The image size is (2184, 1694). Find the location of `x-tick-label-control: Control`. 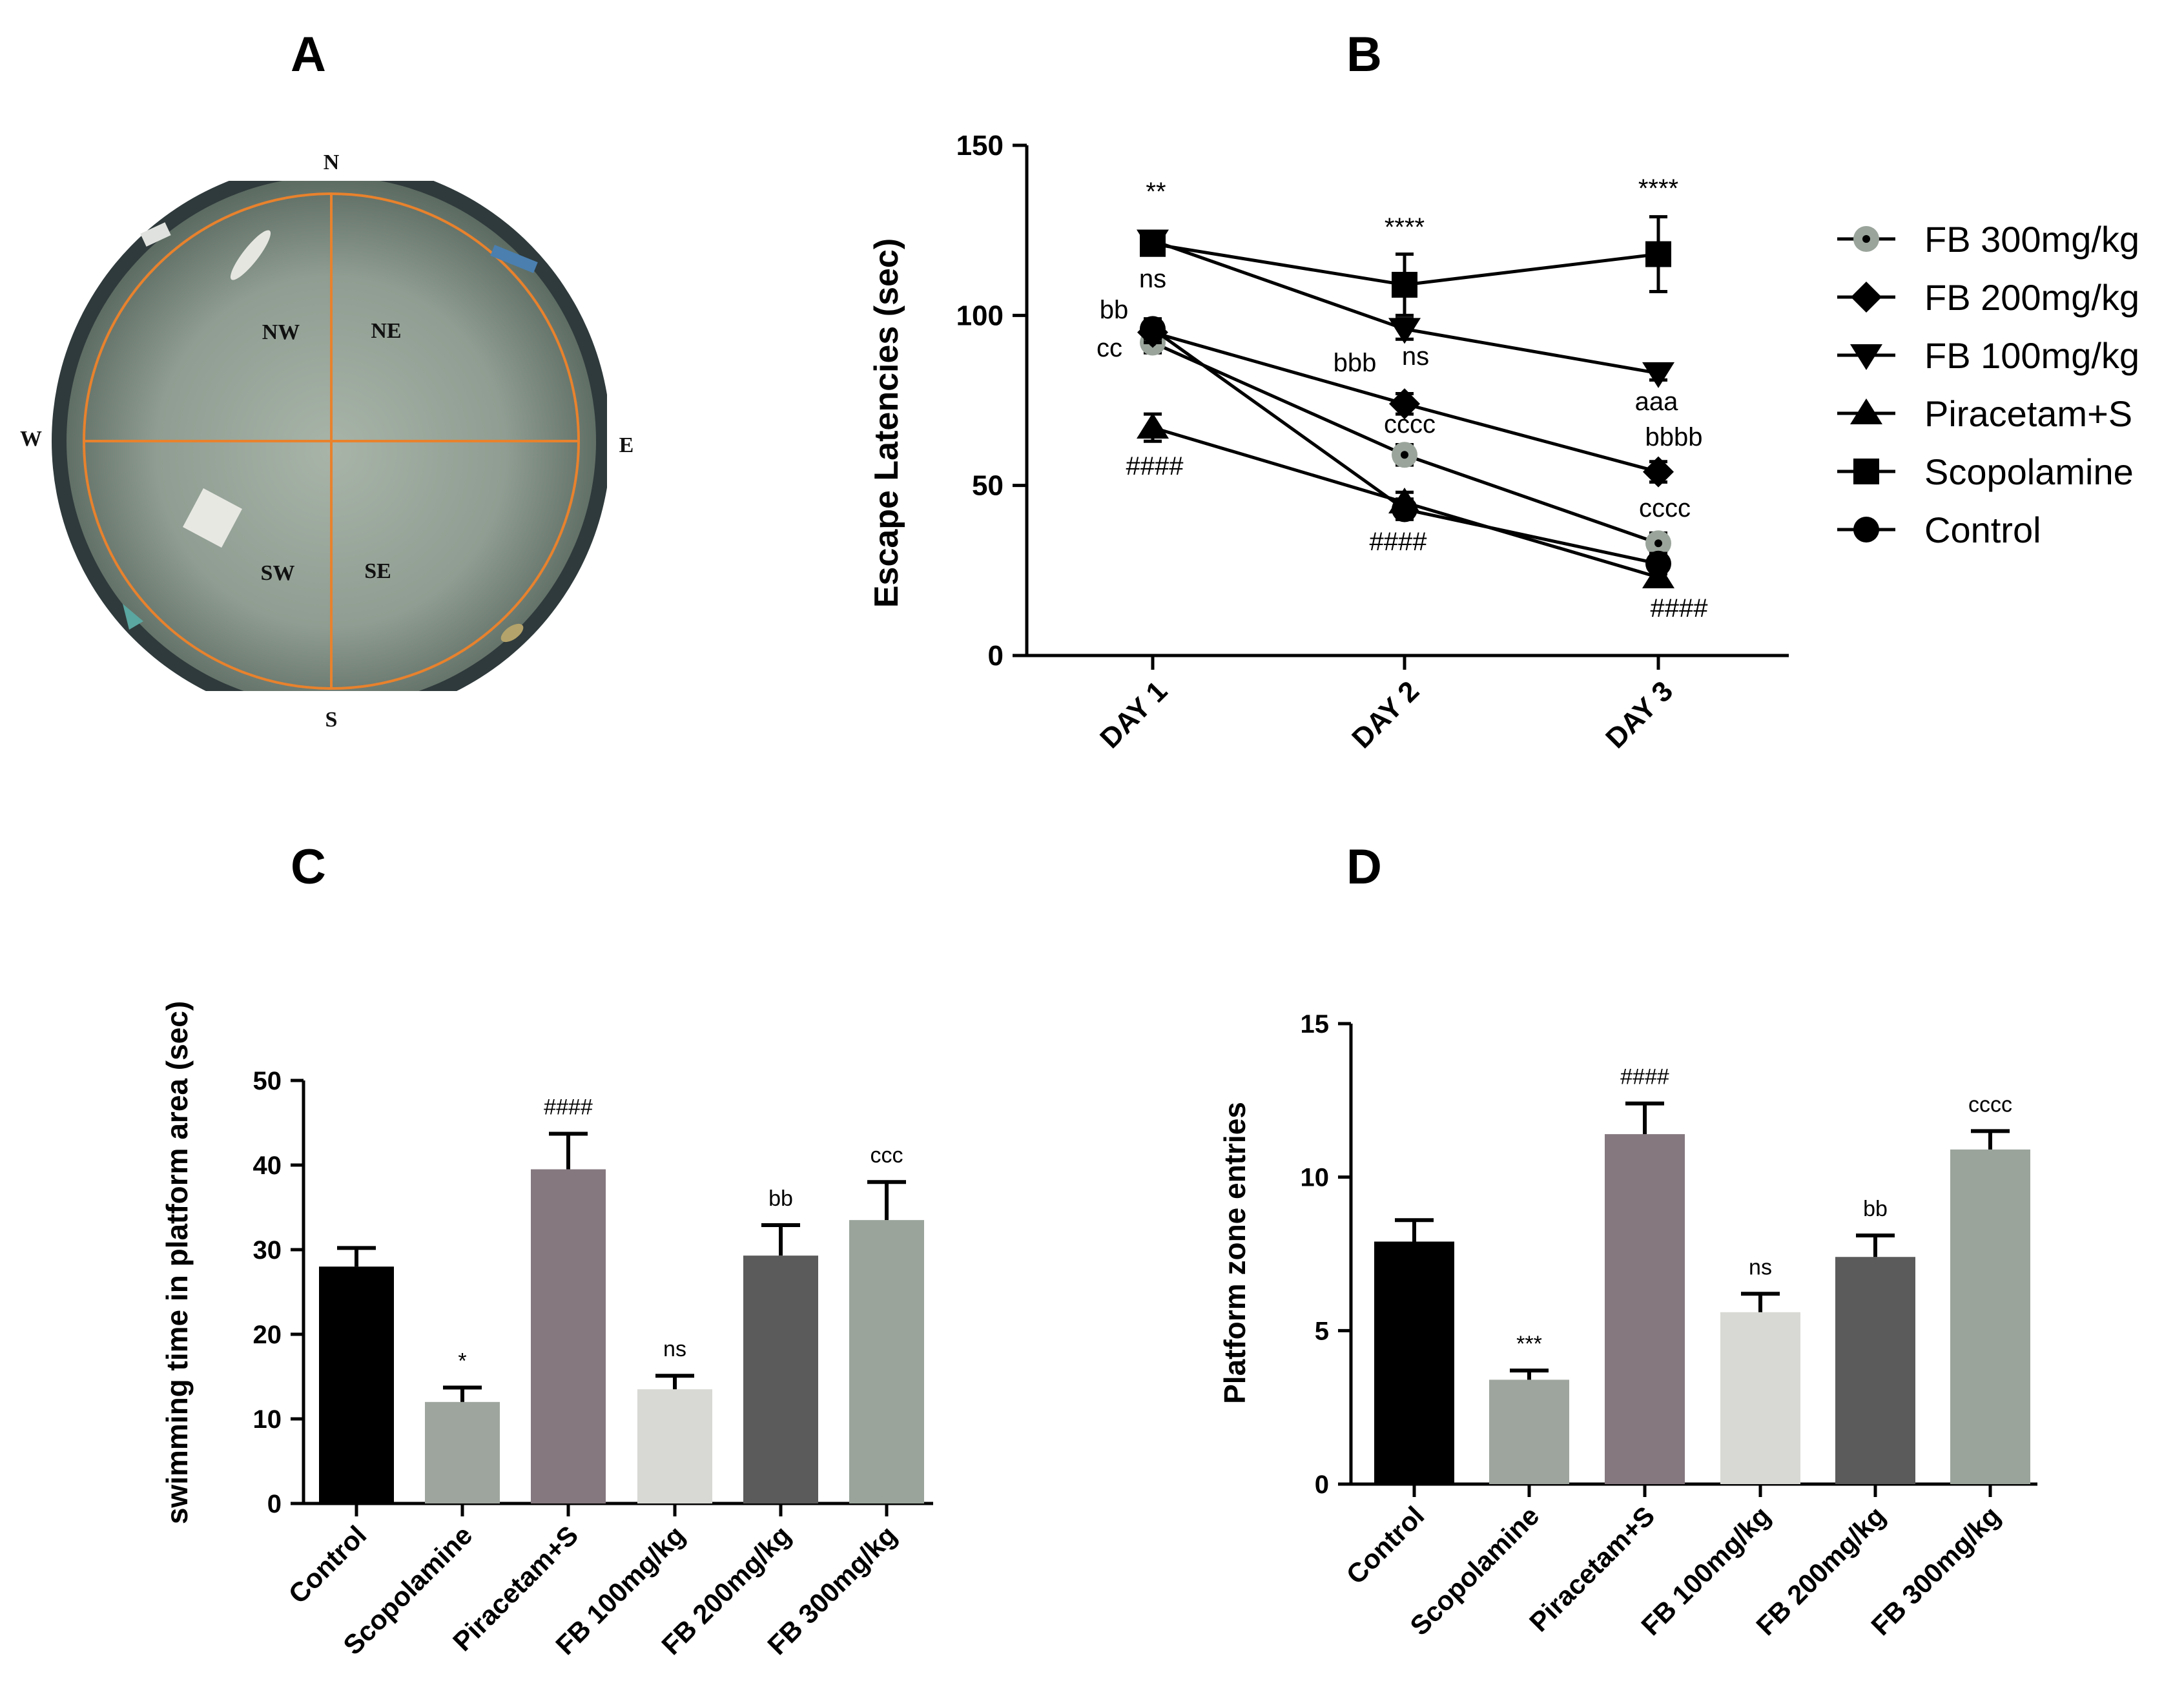

x-tick-label-control: Control is located at coordinates (328, 1564).